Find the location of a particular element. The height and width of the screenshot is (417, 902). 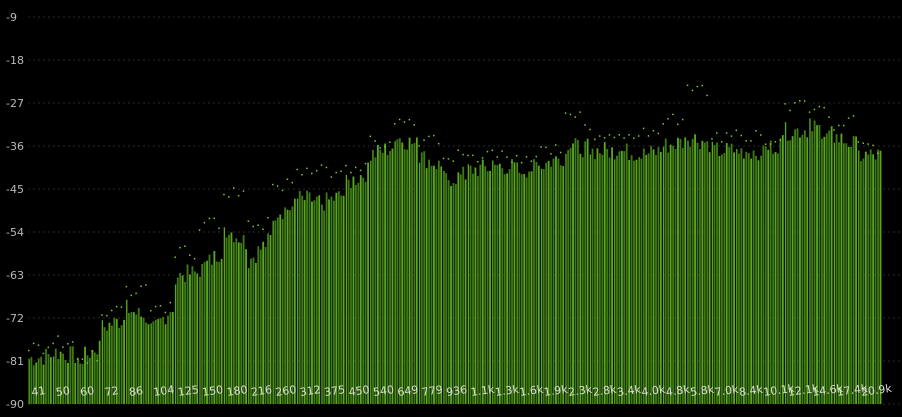

x-tick-label: 12.1k is located at coordinates (803, 390).